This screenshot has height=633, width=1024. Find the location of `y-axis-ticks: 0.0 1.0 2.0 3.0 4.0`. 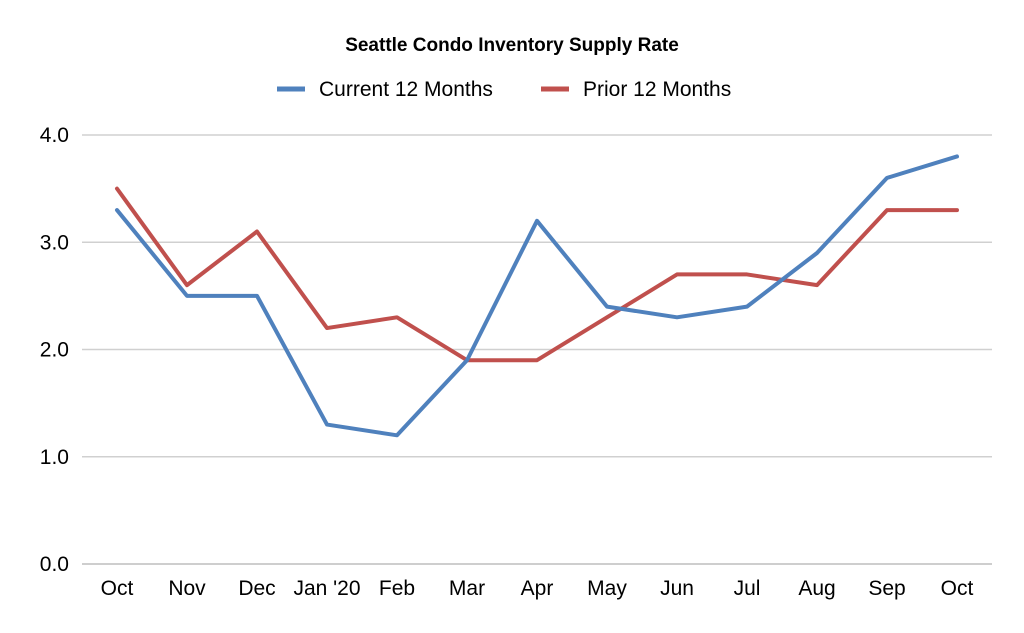

y-axis-ticks: 0.0 1.0 2.0 3.0 4.0 is located at coordinates (54, 350).